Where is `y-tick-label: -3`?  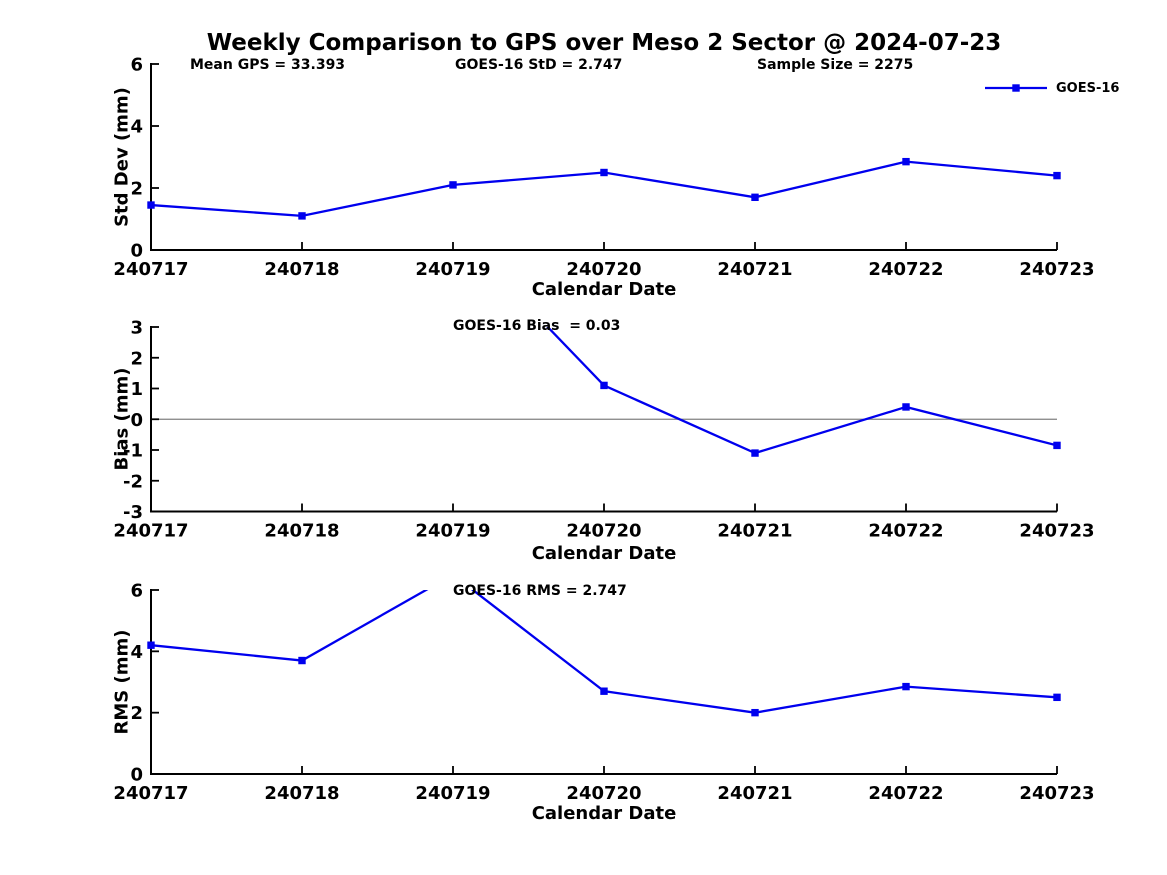
y-tick-label: -3 is located at coordinates (133, 512).